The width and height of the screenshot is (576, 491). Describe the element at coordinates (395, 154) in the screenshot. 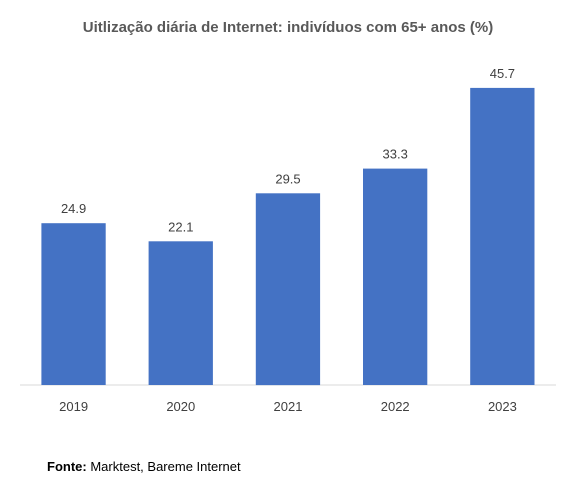

I see `data-label-2022: 33.3` at that location.